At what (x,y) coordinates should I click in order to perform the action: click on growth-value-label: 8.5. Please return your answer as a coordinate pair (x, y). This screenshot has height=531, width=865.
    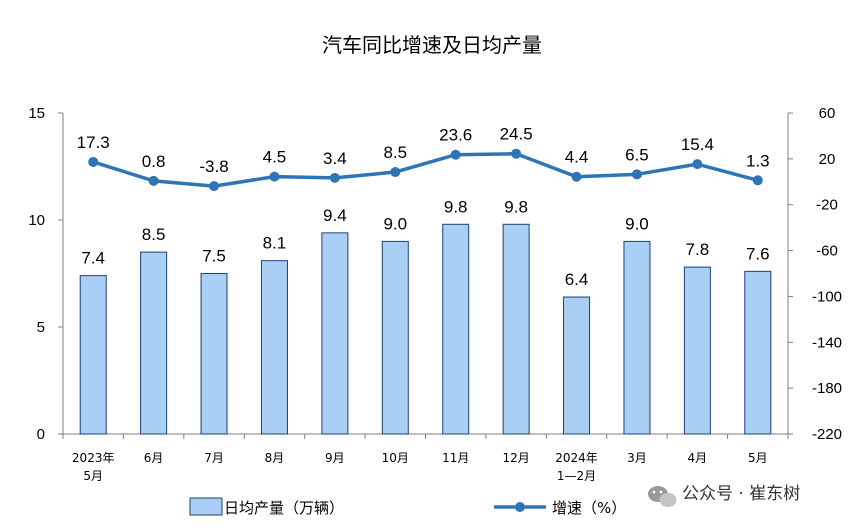
    Looking at the image, I should click on (395, 152).